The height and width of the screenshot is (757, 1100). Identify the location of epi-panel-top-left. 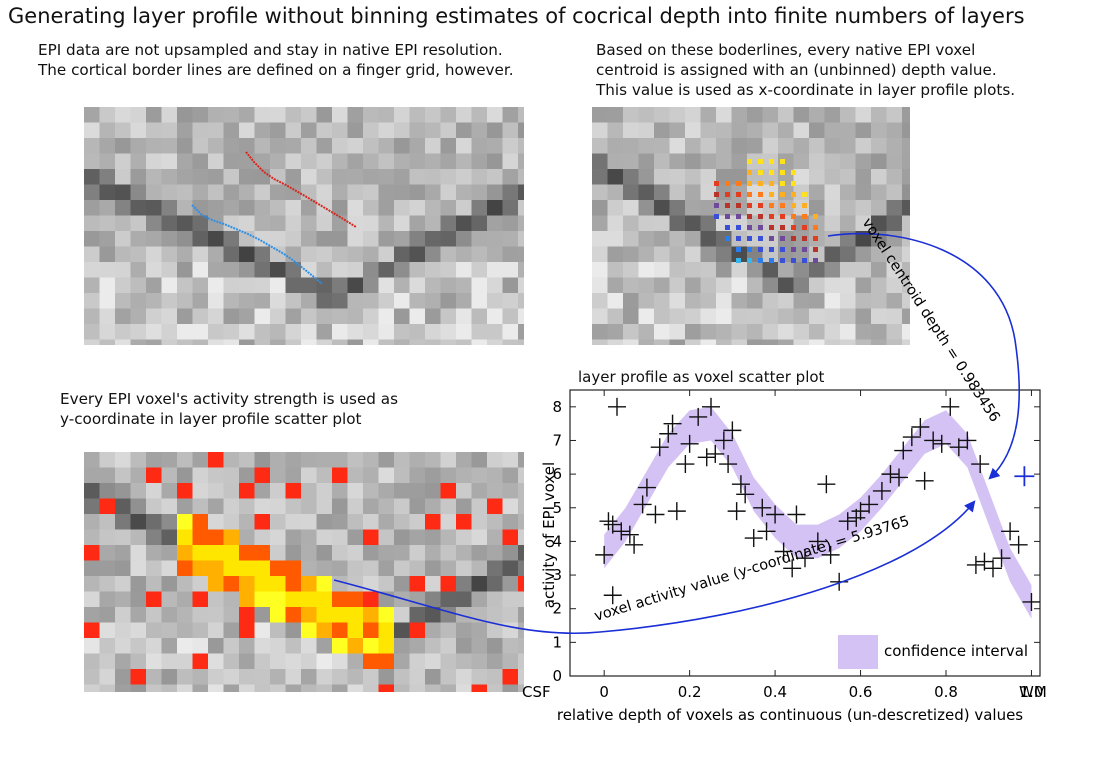
(304, 226).